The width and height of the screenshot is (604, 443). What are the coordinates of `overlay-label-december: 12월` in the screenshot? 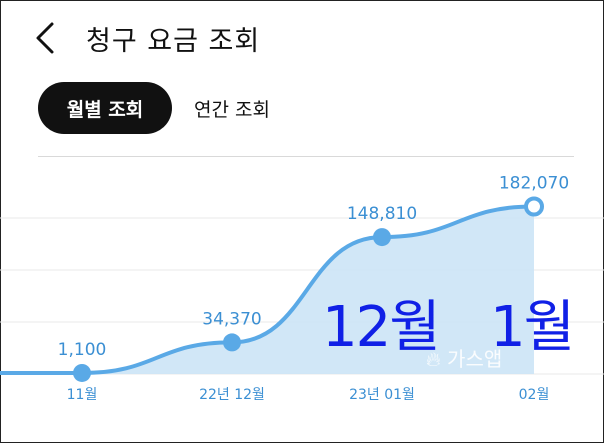 It's located at (381, 327).